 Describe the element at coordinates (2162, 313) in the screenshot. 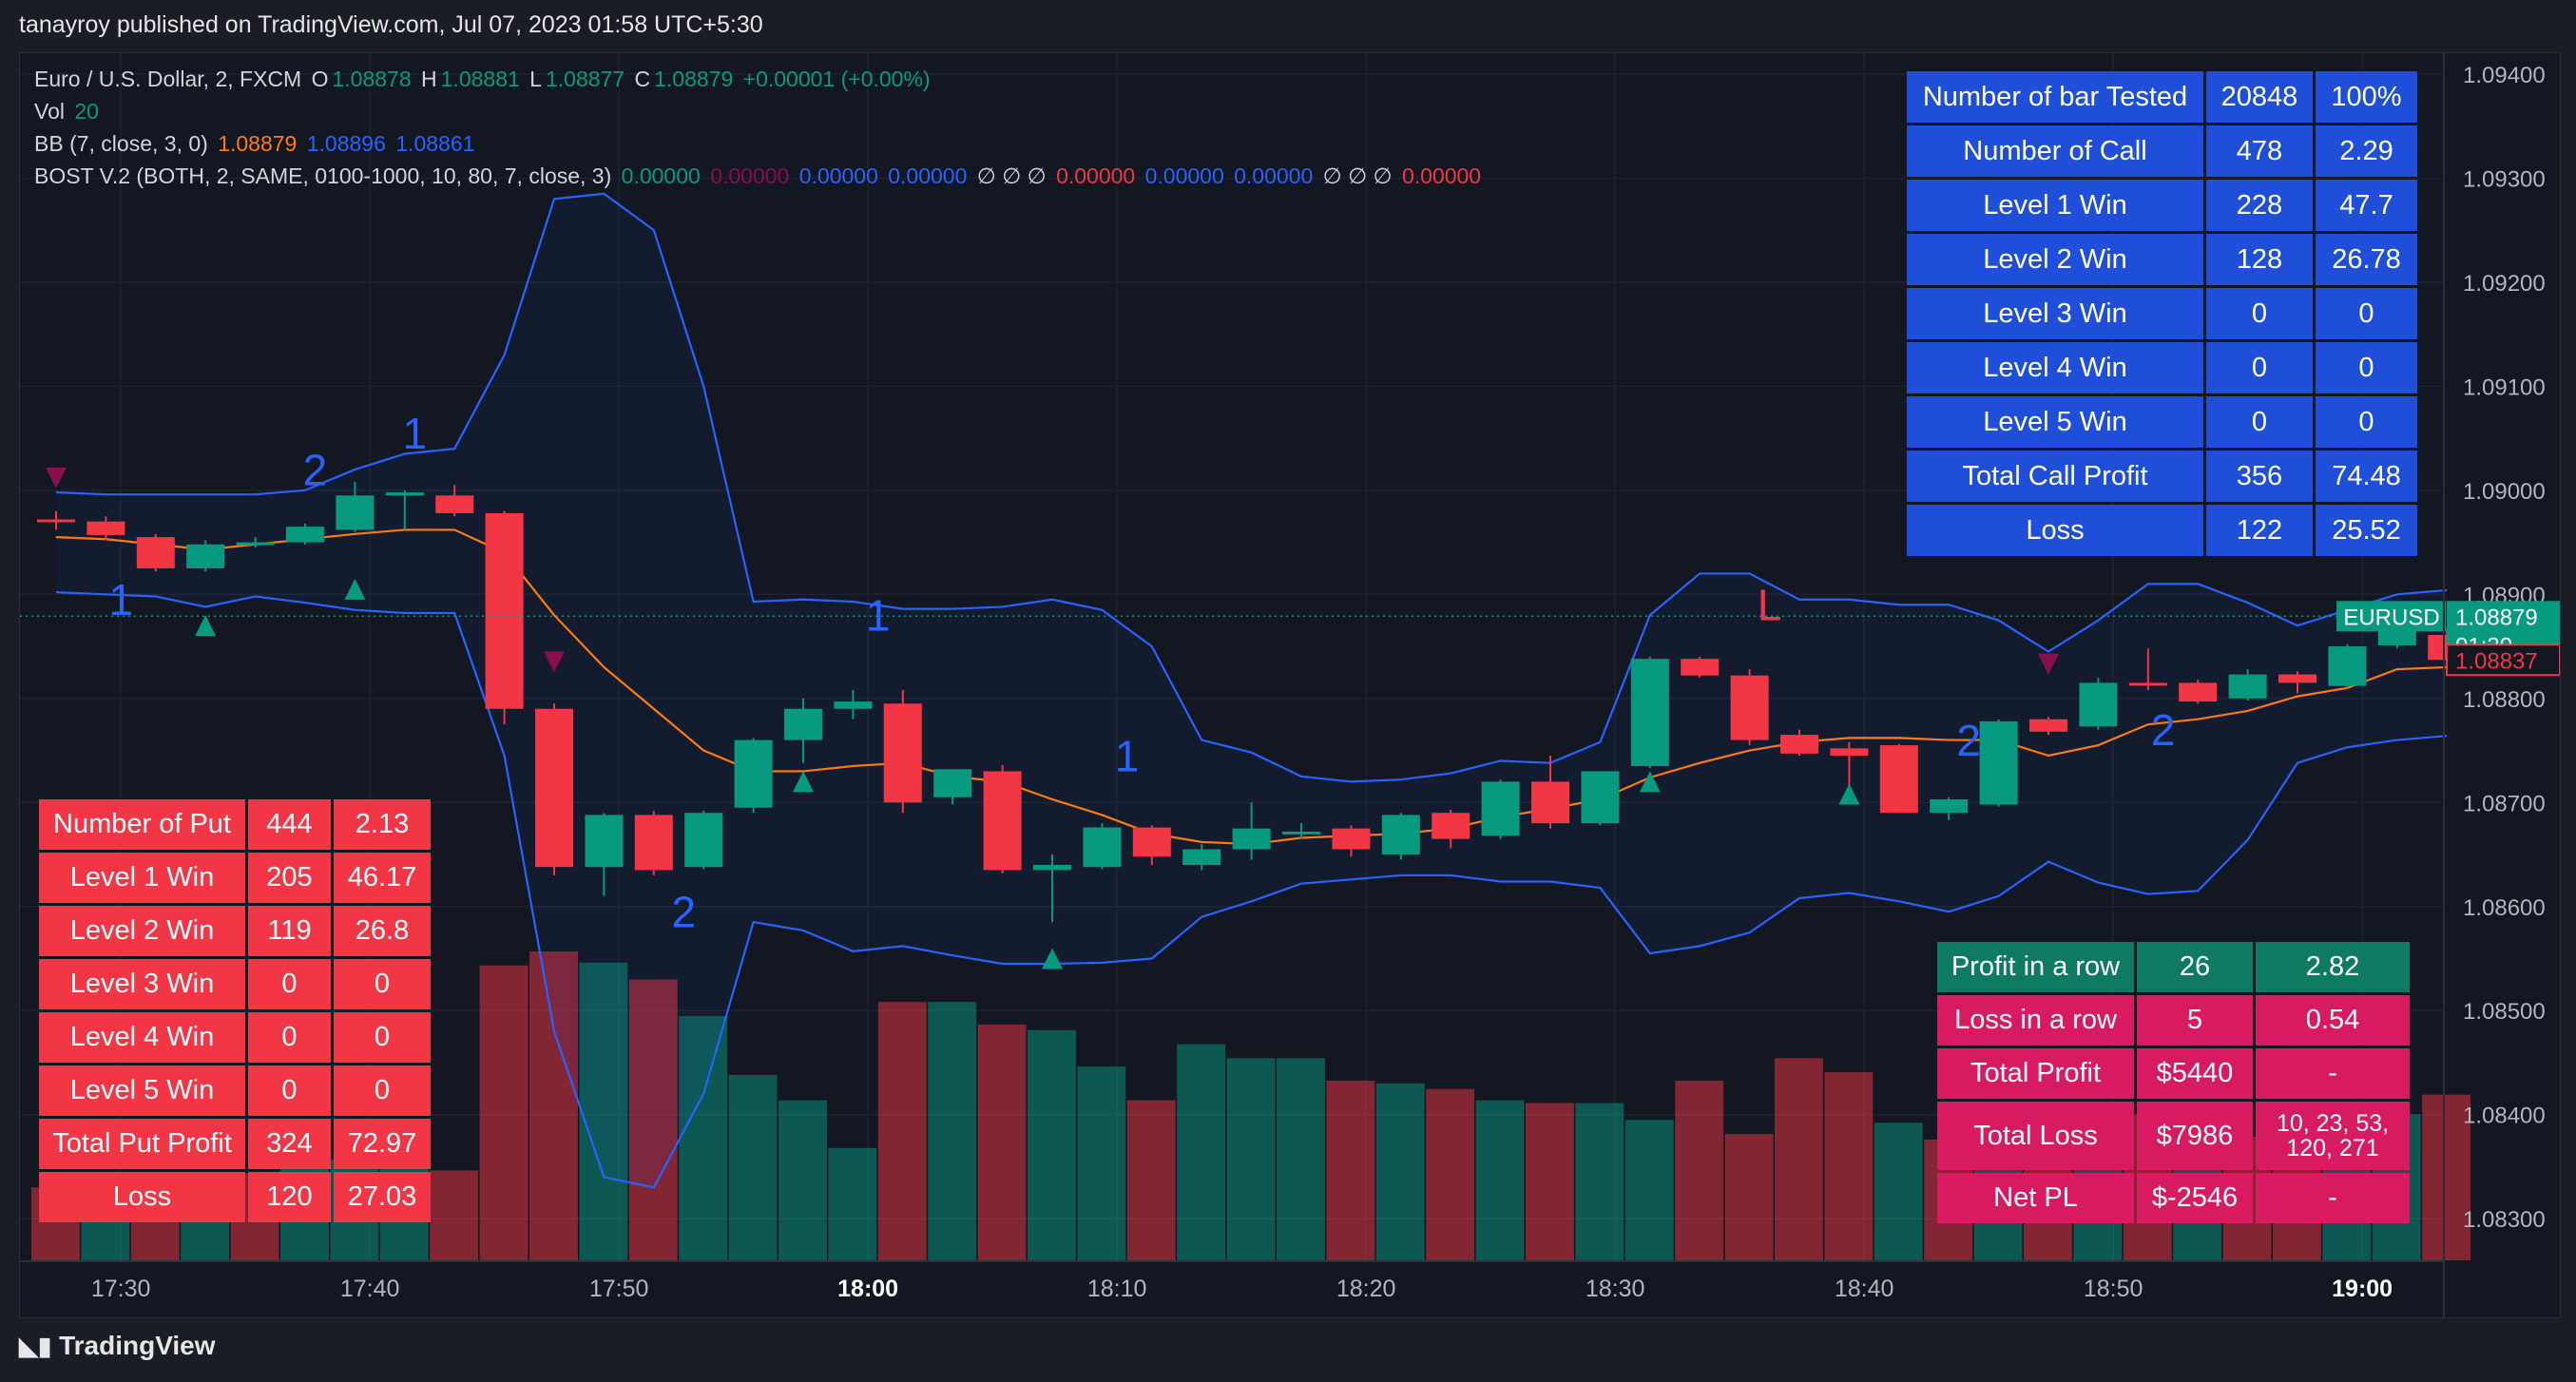

I see `call-table-row: Level 3 Win 0 0` at that location.